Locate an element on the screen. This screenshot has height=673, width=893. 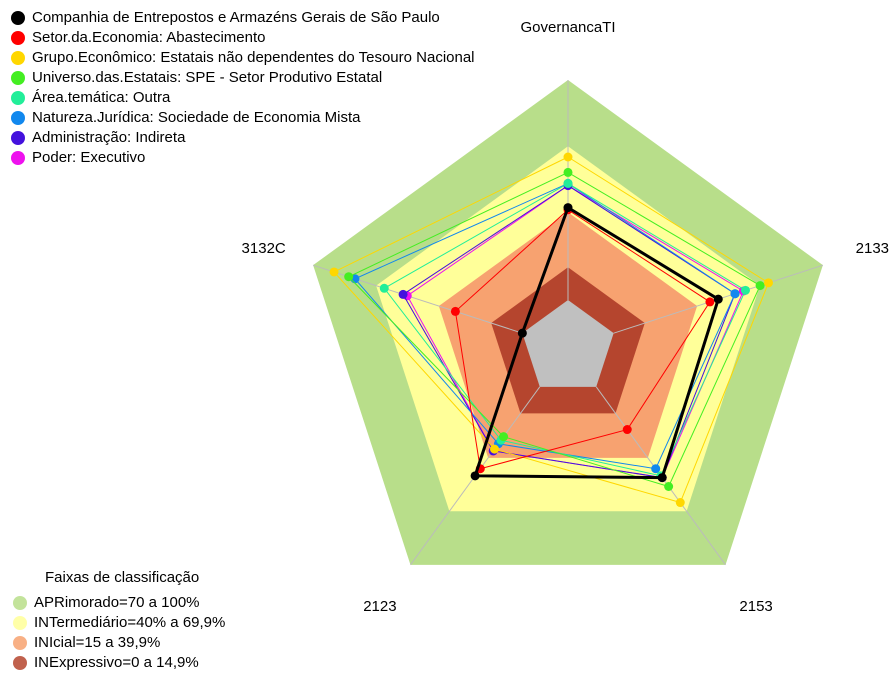
bands-legend-title: Faixas de classificação is located at coordinates (122, 577).